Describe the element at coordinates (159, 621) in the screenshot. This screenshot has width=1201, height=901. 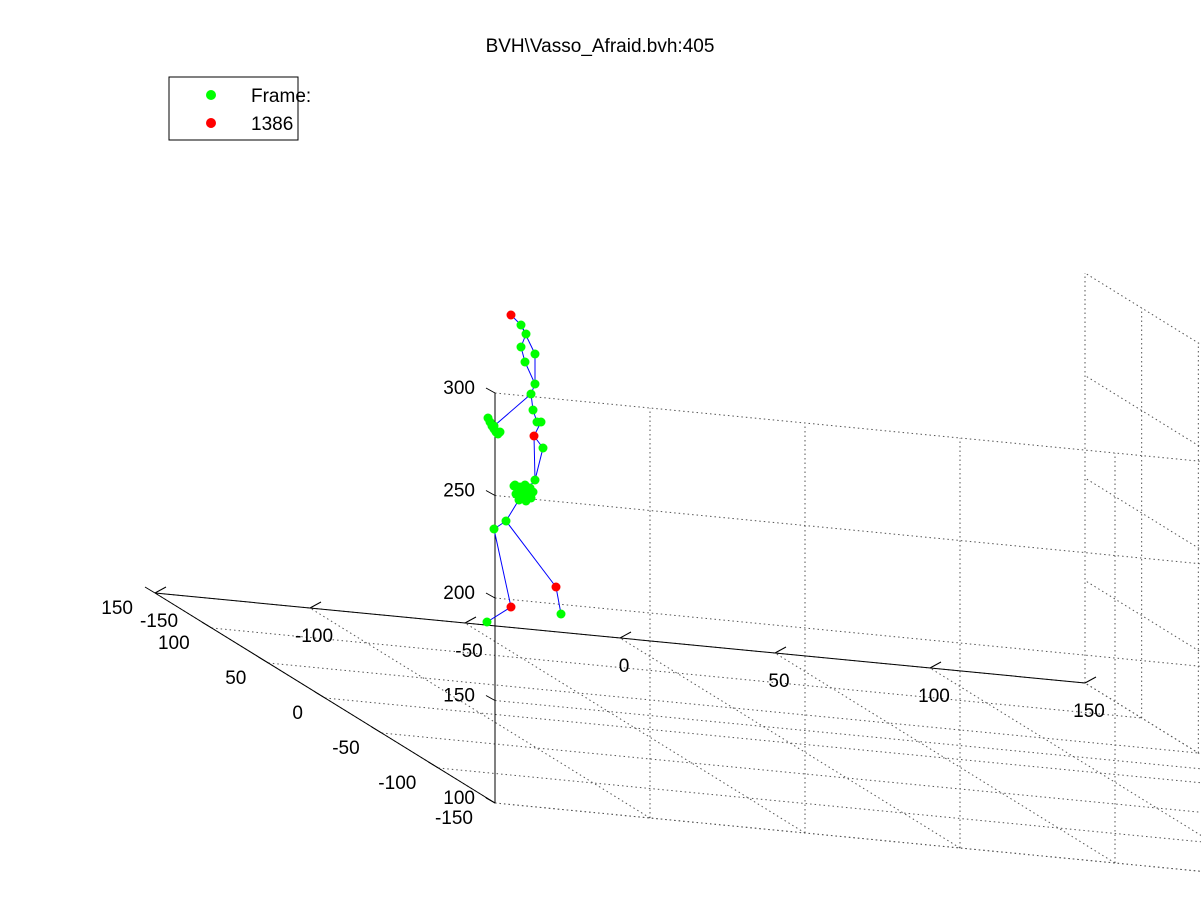
I see `x-tick-label: -150` at that location.